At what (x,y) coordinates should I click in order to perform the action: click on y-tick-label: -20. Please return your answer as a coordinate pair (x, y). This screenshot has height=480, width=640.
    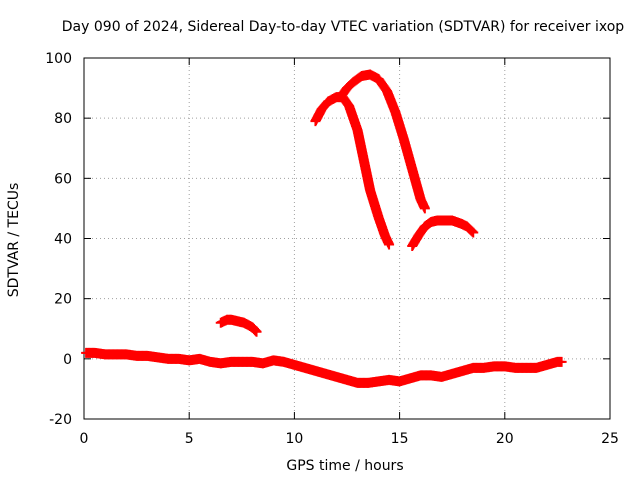
    Looking at the image, I should click on (60, 420).